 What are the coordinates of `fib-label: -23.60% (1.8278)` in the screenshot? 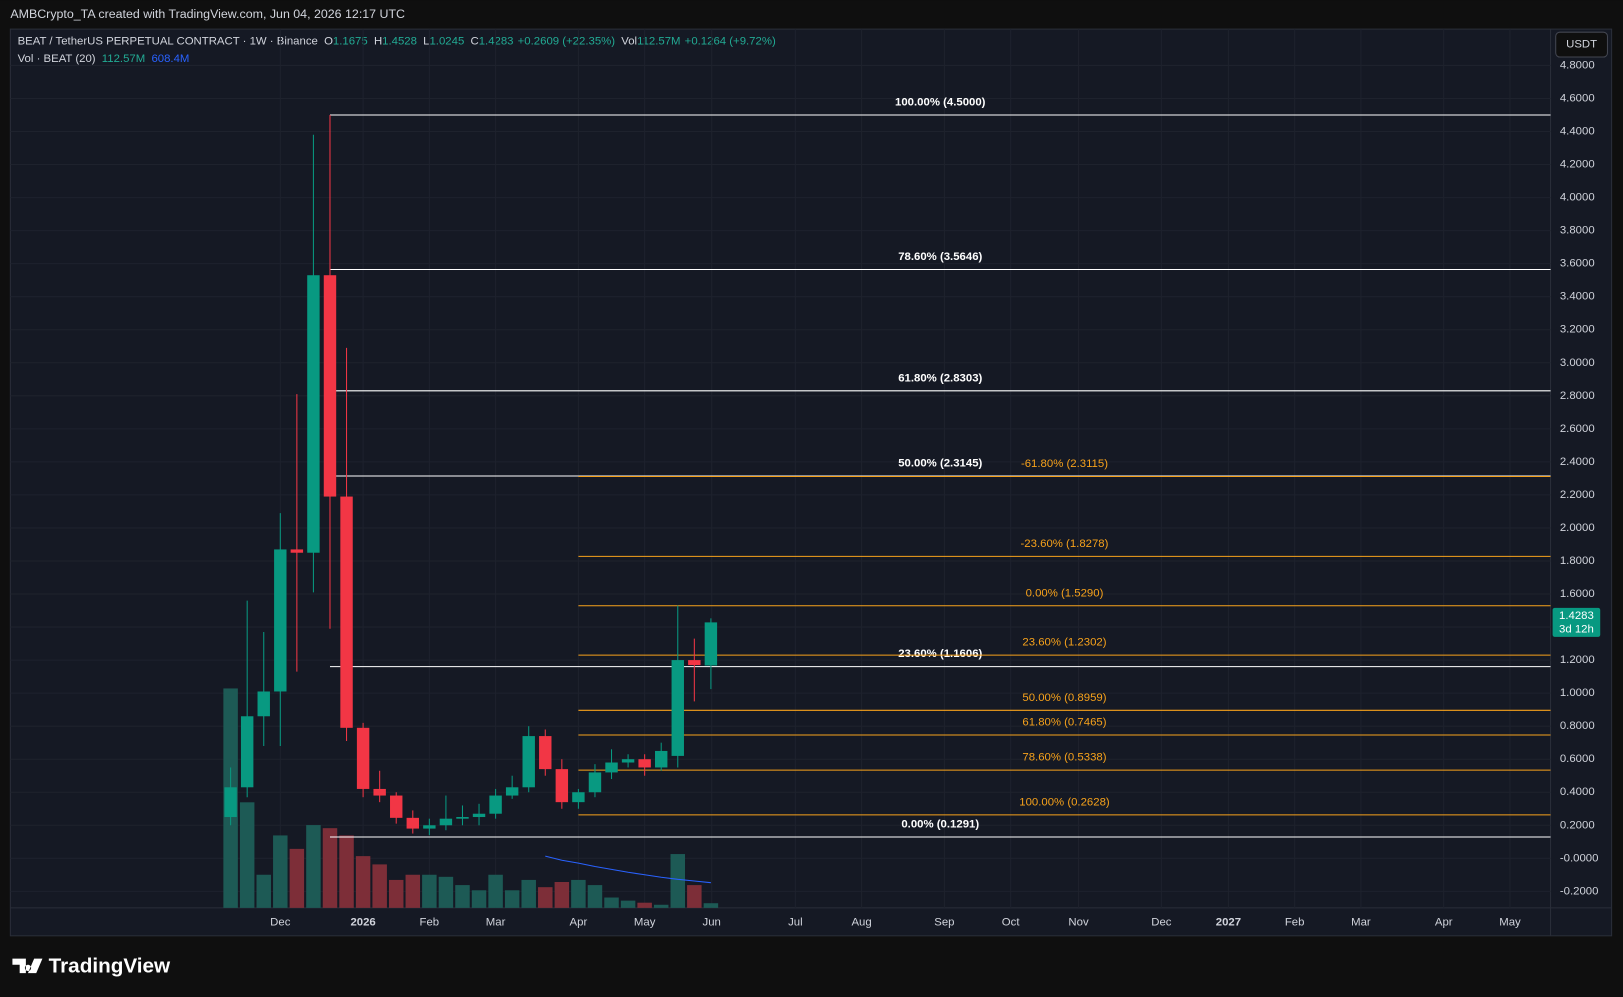 It's located at (1065, 544).